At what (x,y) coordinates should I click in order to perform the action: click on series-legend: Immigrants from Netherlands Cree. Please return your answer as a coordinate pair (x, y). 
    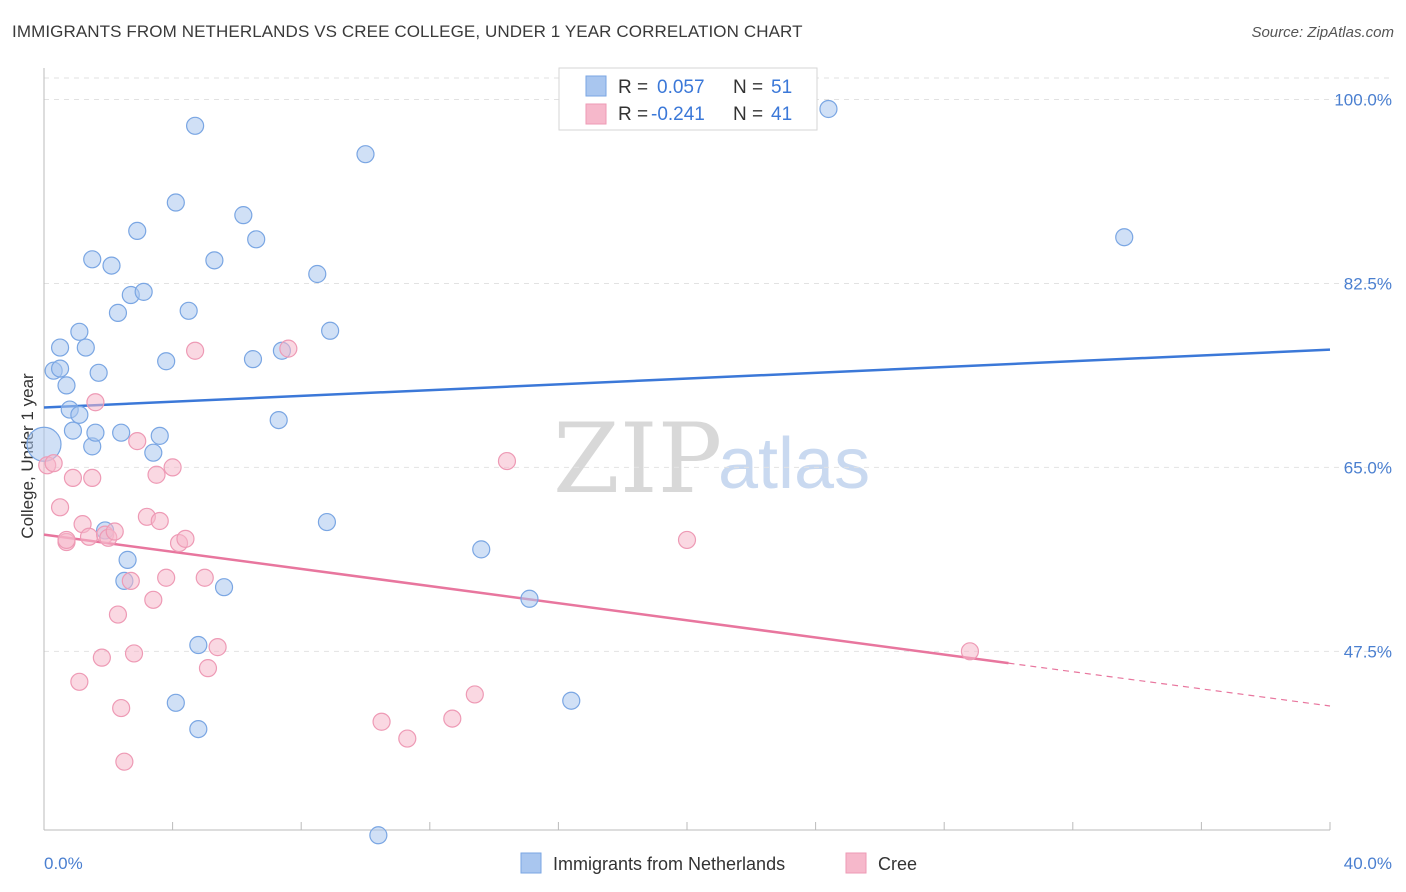
    Looking at the image, I should click on (718, 863).